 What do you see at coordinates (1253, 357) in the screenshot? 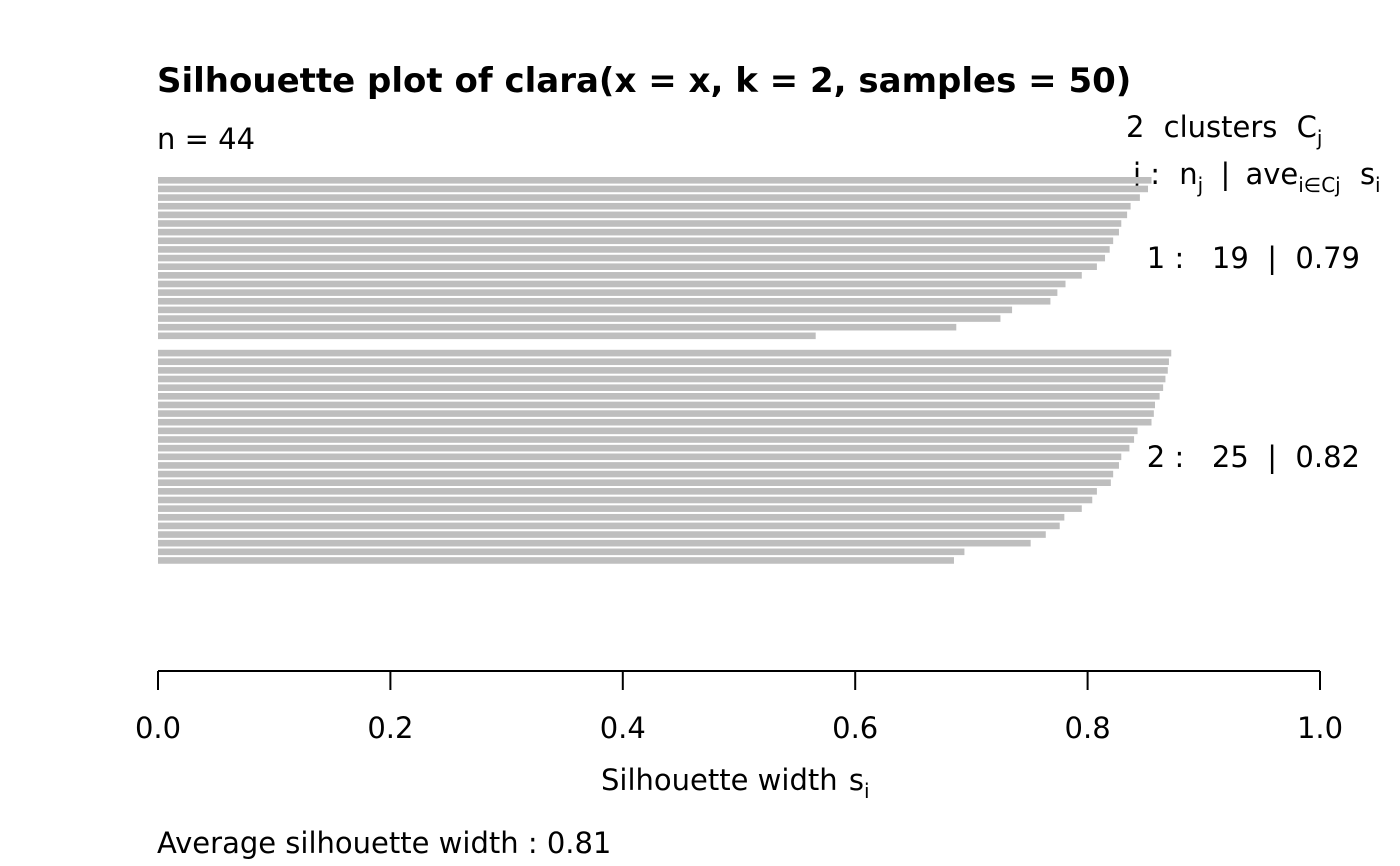
I see `cluster-labels-group: 1 : 19 | 0.79 2 : 25 | 0.82` at bounding box center [1253, 357].